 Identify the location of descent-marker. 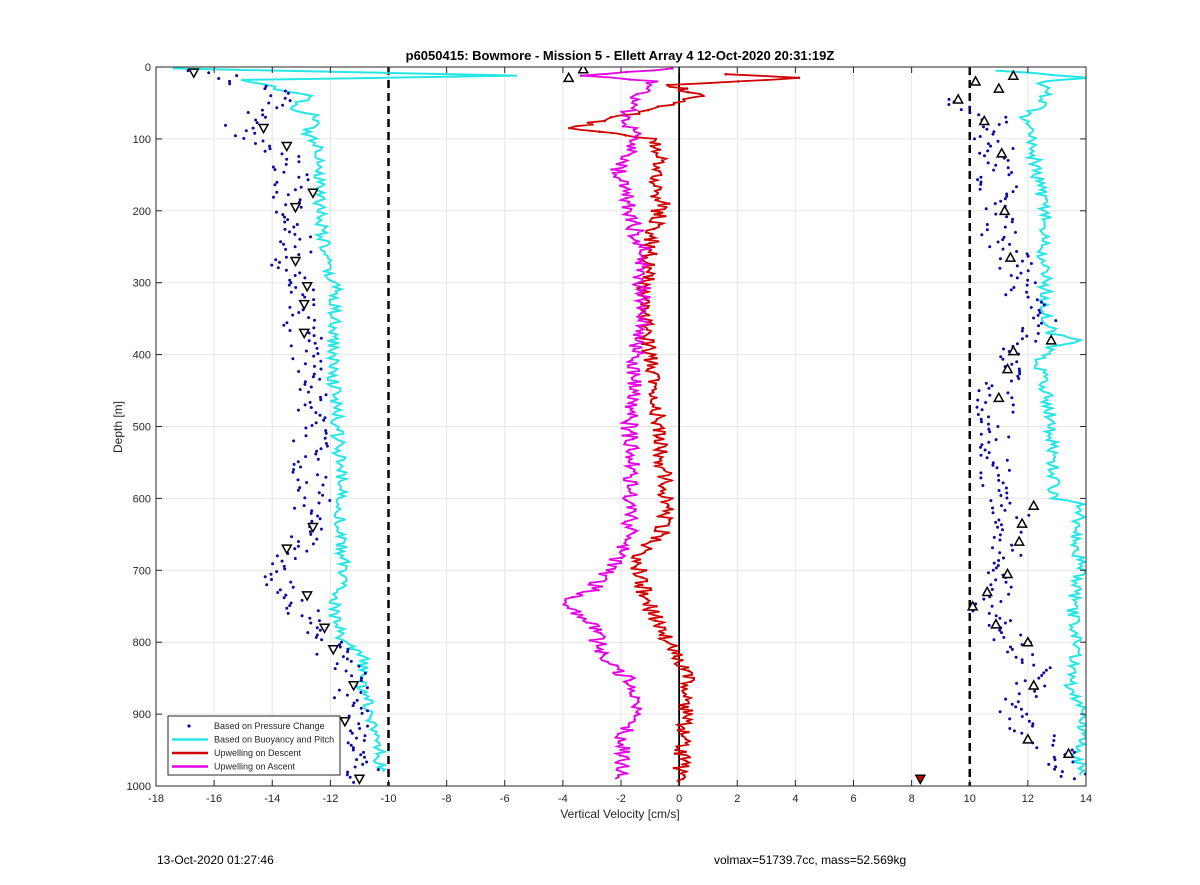
(287, 147).